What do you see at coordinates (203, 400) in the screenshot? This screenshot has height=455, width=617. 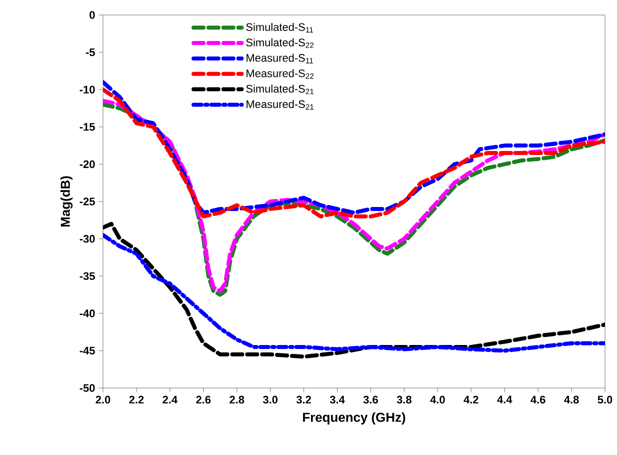 I see `x-tick-label: 2.6` at bounding box center [203, 400].